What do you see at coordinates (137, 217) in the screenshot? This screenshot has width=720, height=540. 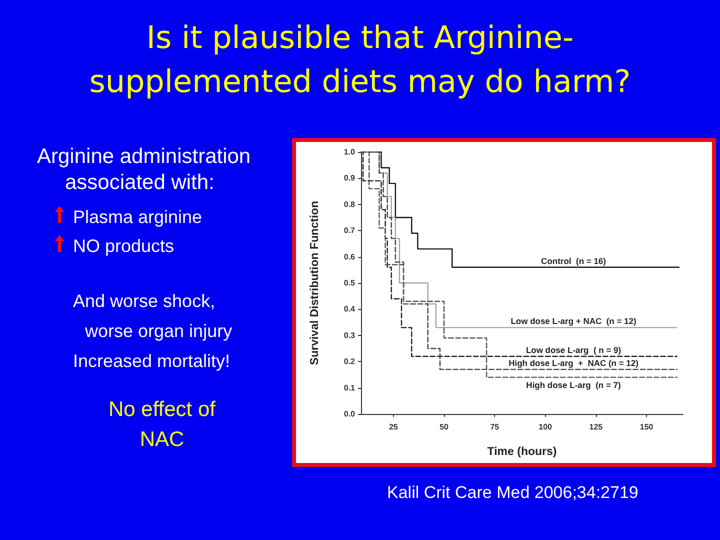 I see `text: Plasma arginine` at bounding box center [137, 217].